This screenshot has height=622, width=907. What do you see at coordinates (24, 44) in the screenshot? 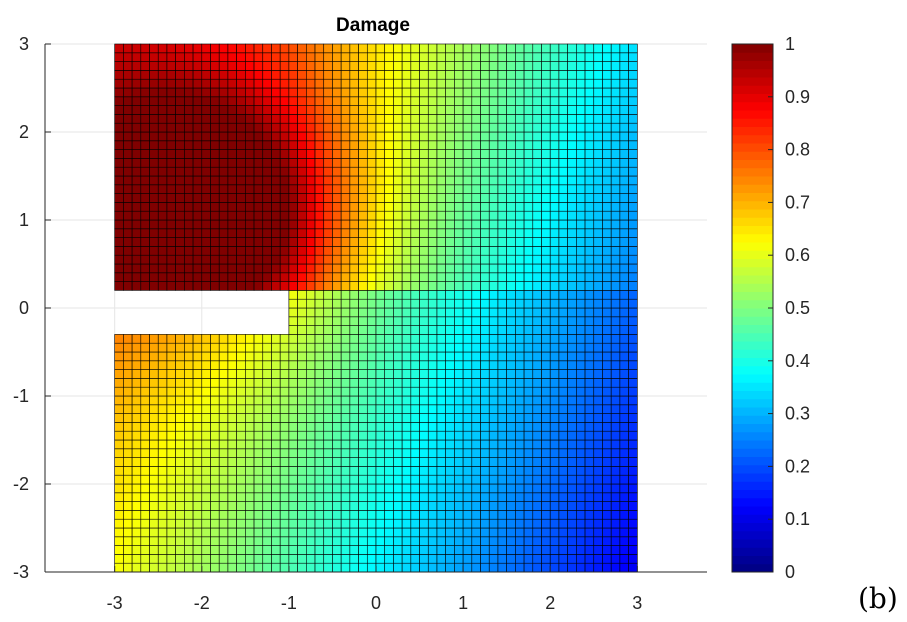
I see `y-tick-label: 3` at bounding box center [24, 44].